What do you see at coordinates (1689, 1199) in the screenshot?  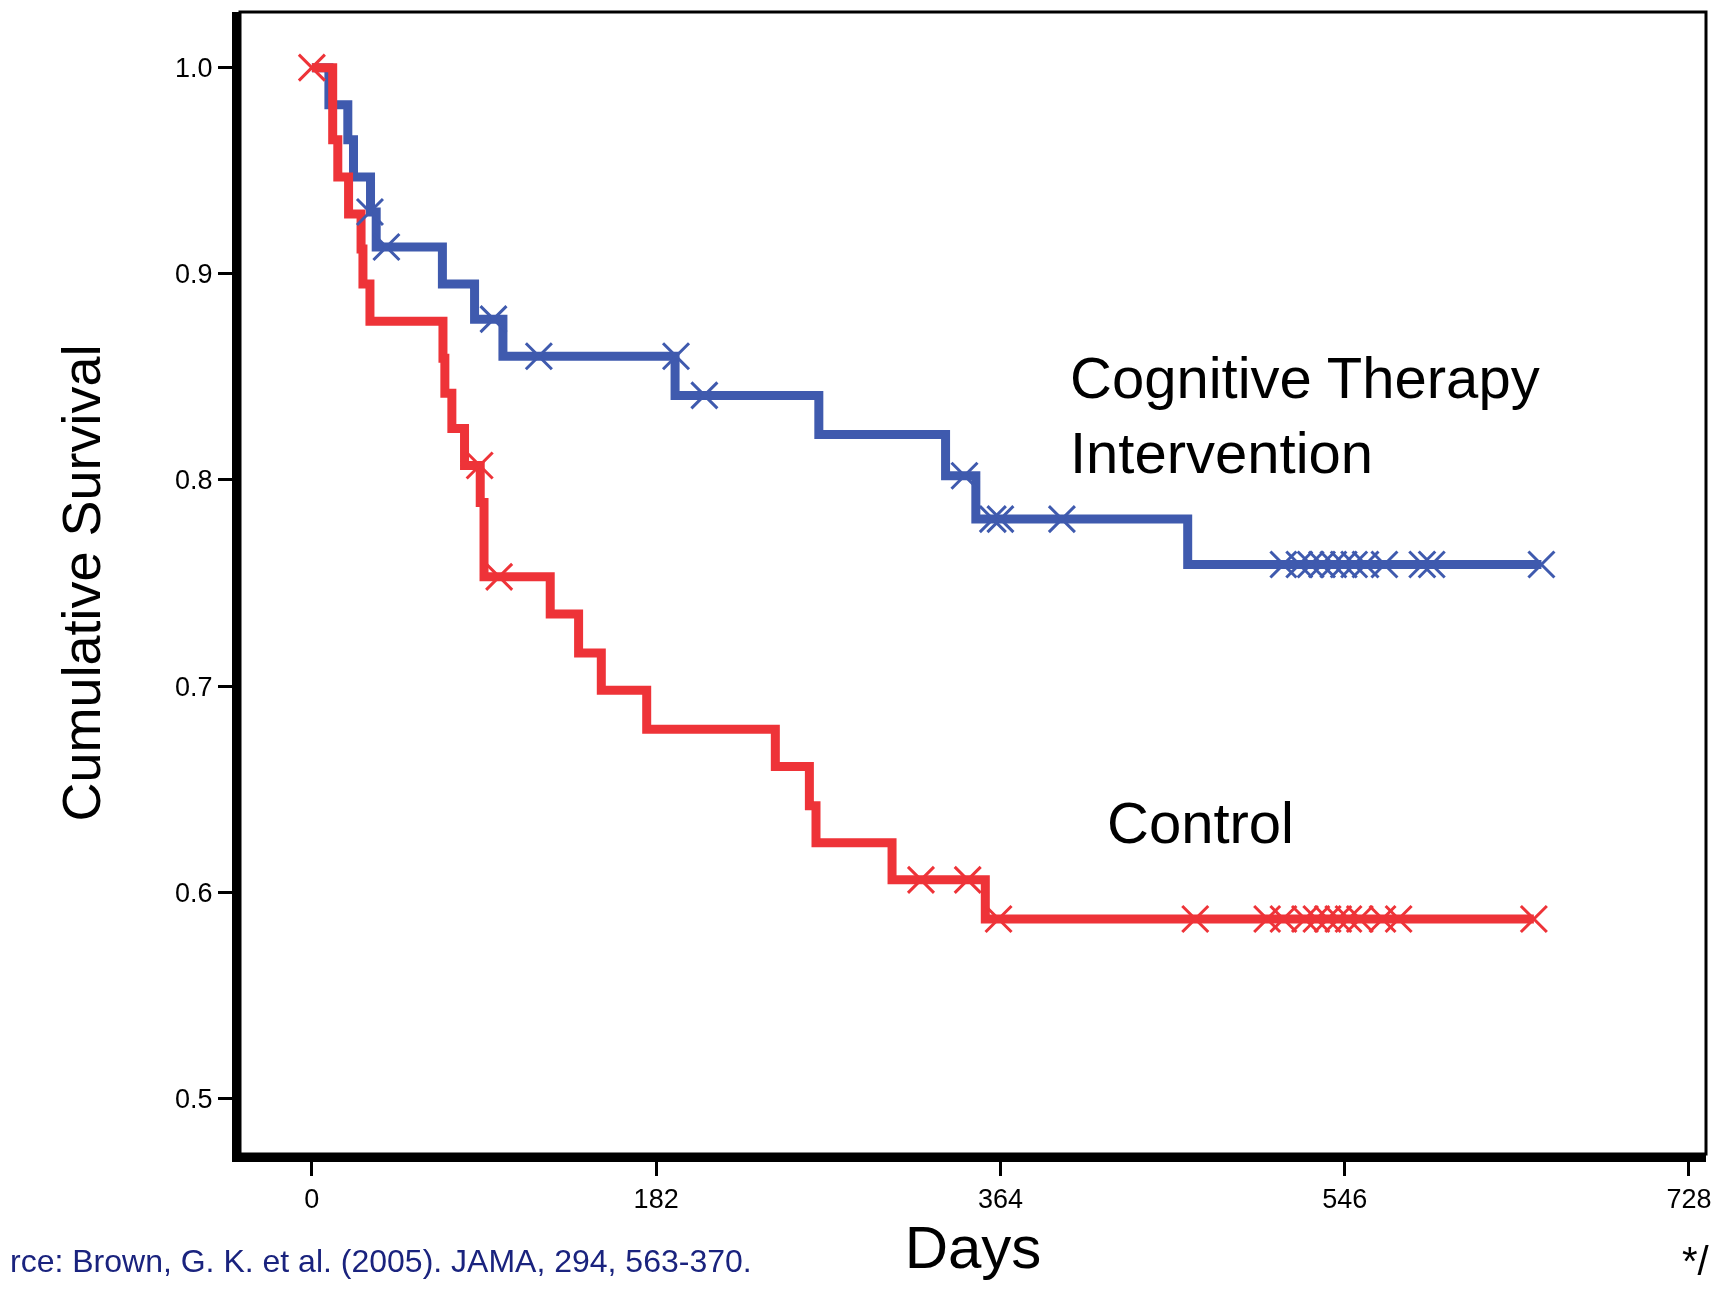 I see `x-tick-label: 728` at bounding box center [1689, 1199].